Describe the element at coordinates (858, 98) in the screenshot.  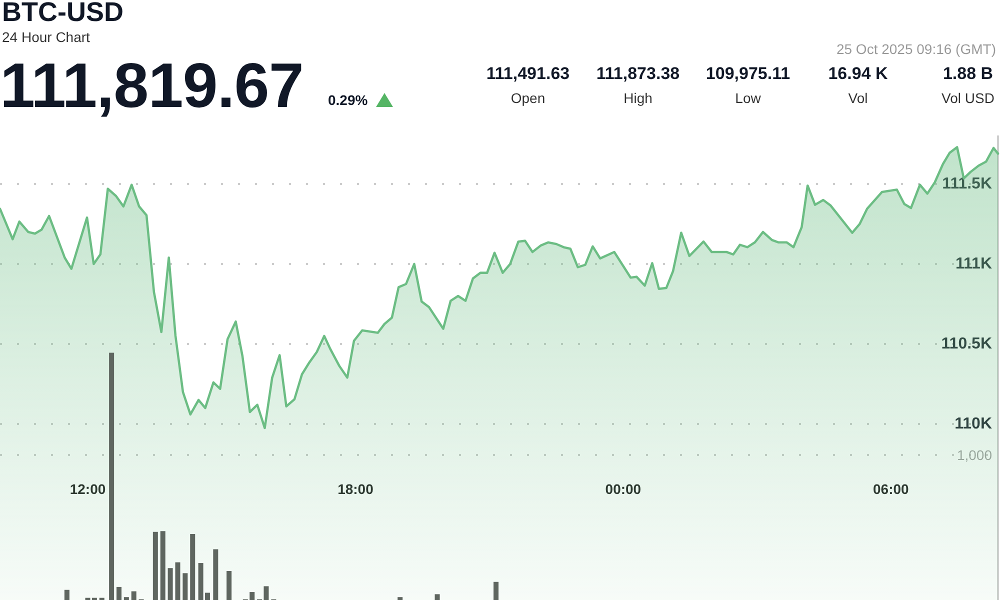
I see `text: Vol` at that location.